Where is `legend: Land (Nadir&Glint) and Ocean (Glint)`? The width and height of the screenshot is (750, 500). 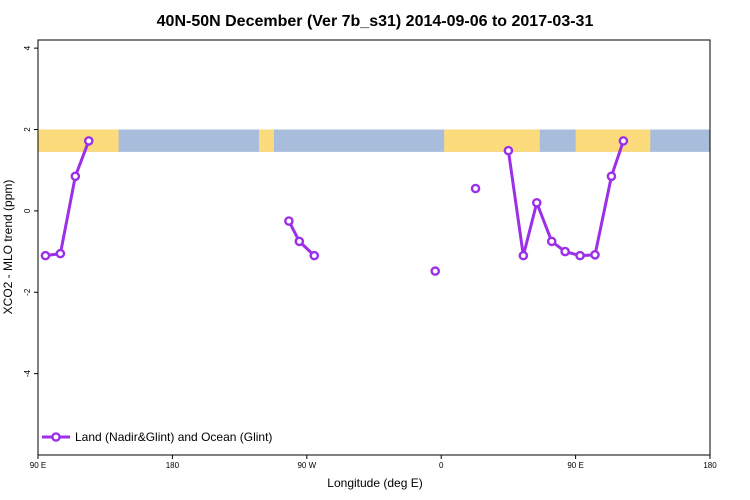
legend: Land (Nadir&Glint) and Ocean (Glint) is located at coordinates (157, 437).